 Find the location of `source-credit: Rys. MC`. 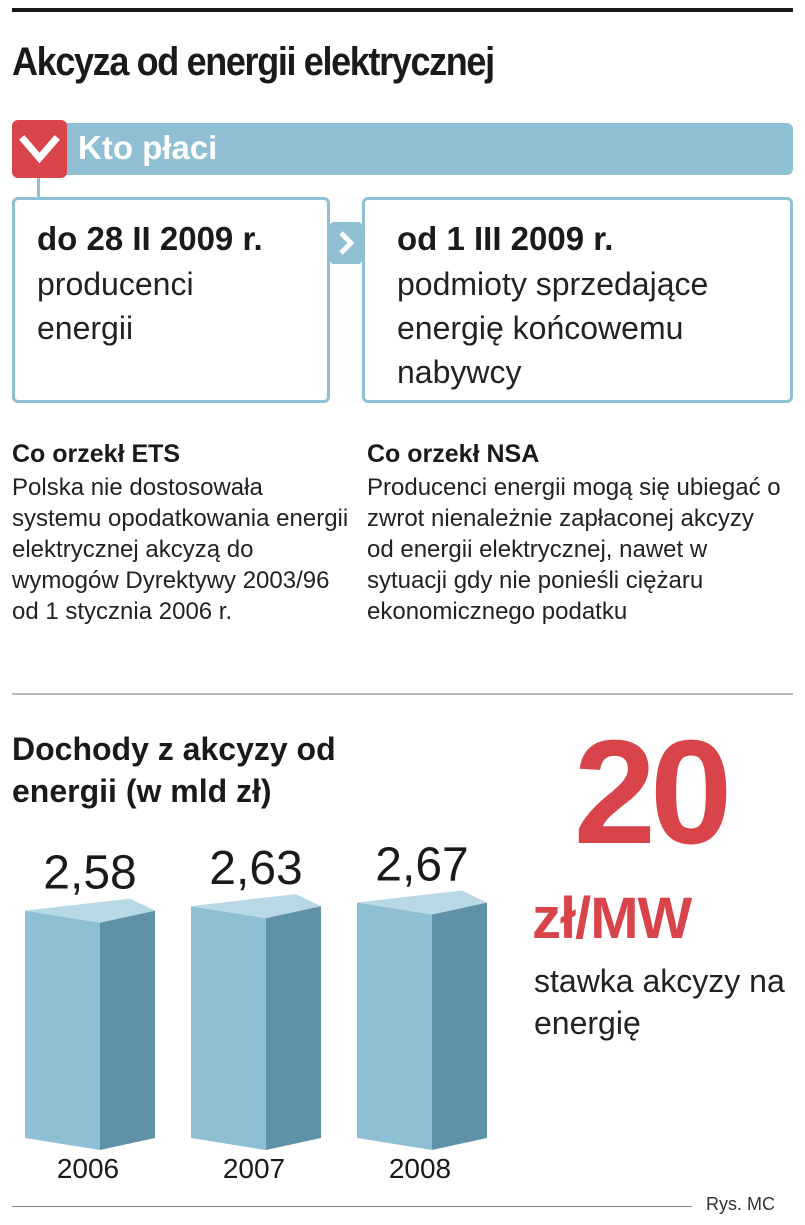

source-credit: Rys. MC is located at coordinates (740, 1204).